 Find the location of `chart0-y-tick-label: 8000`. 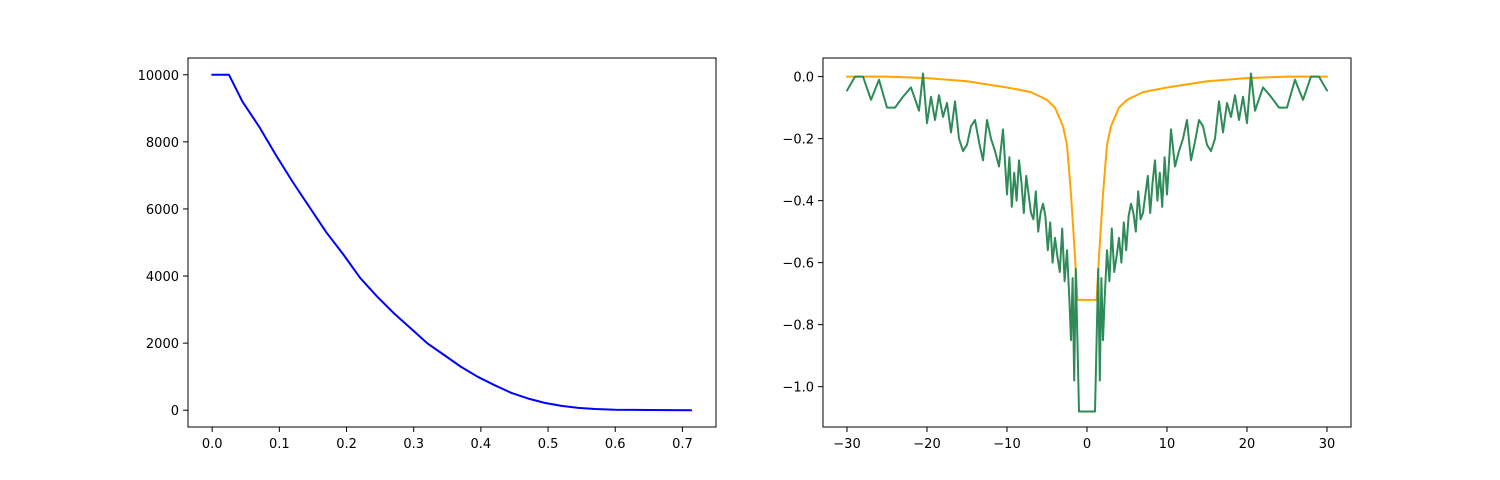

chart0-y-tick-label: 8000 is located at coordinates (162, 143).